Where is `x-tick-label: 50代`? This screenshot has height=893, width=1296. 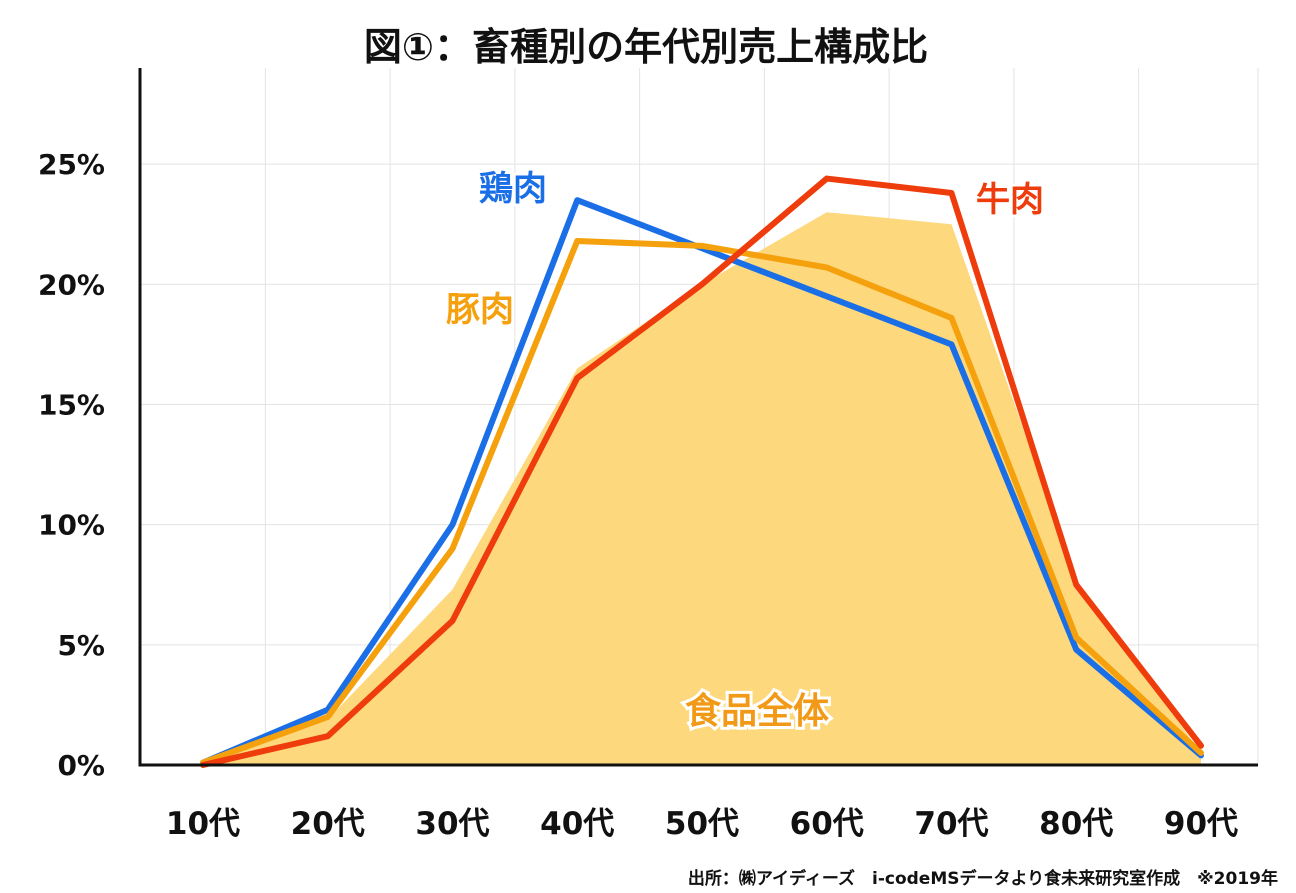
x-tick-label: 50代 is located at coordinates (702, 824).